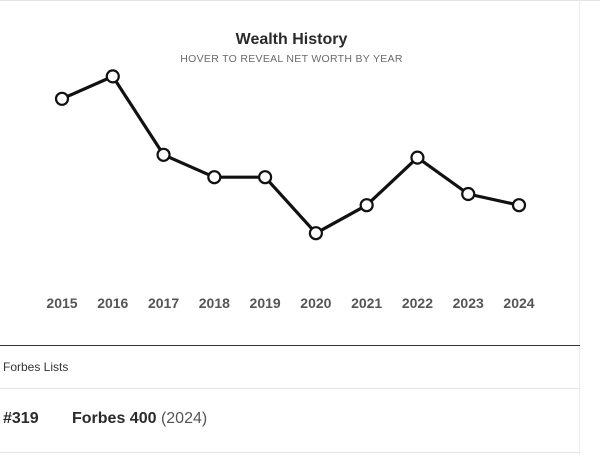 The height and width of the screenshot is (455, 600). Describe the element at coordinates (316, 233) in the screenshot. I see `data-point-2020` at that location.